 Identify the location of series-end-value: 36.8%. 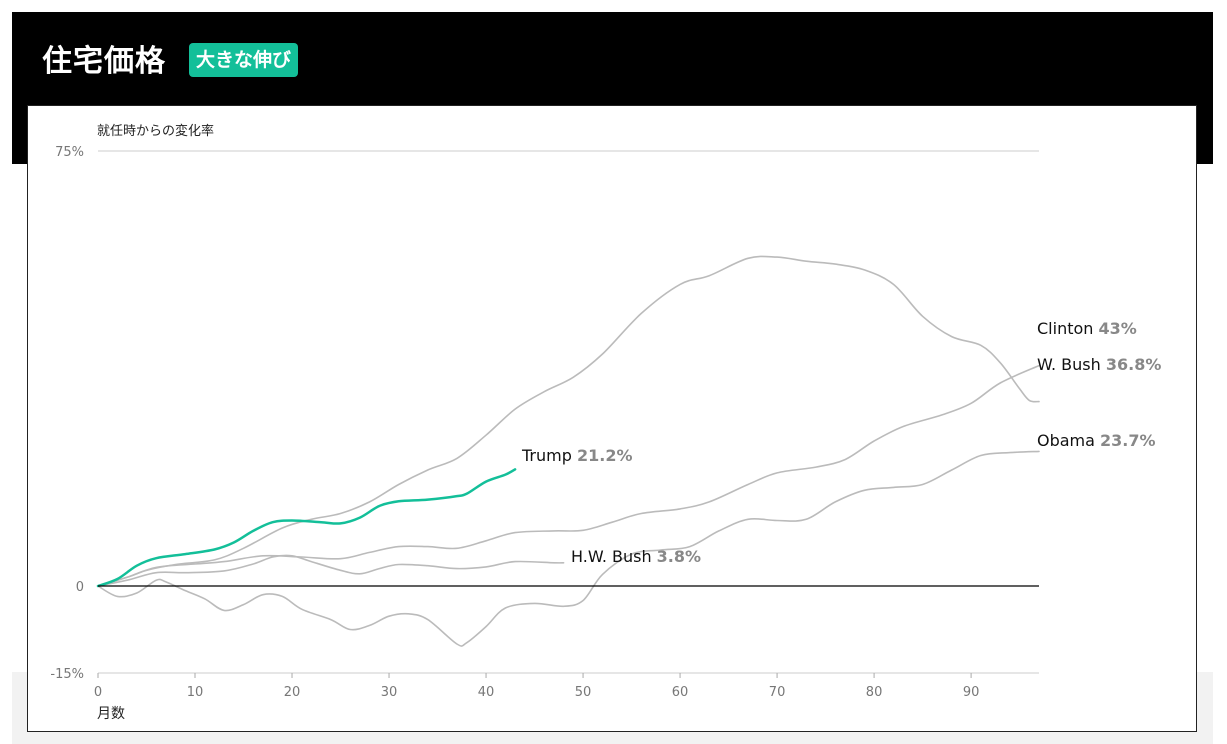
(1134, 364).